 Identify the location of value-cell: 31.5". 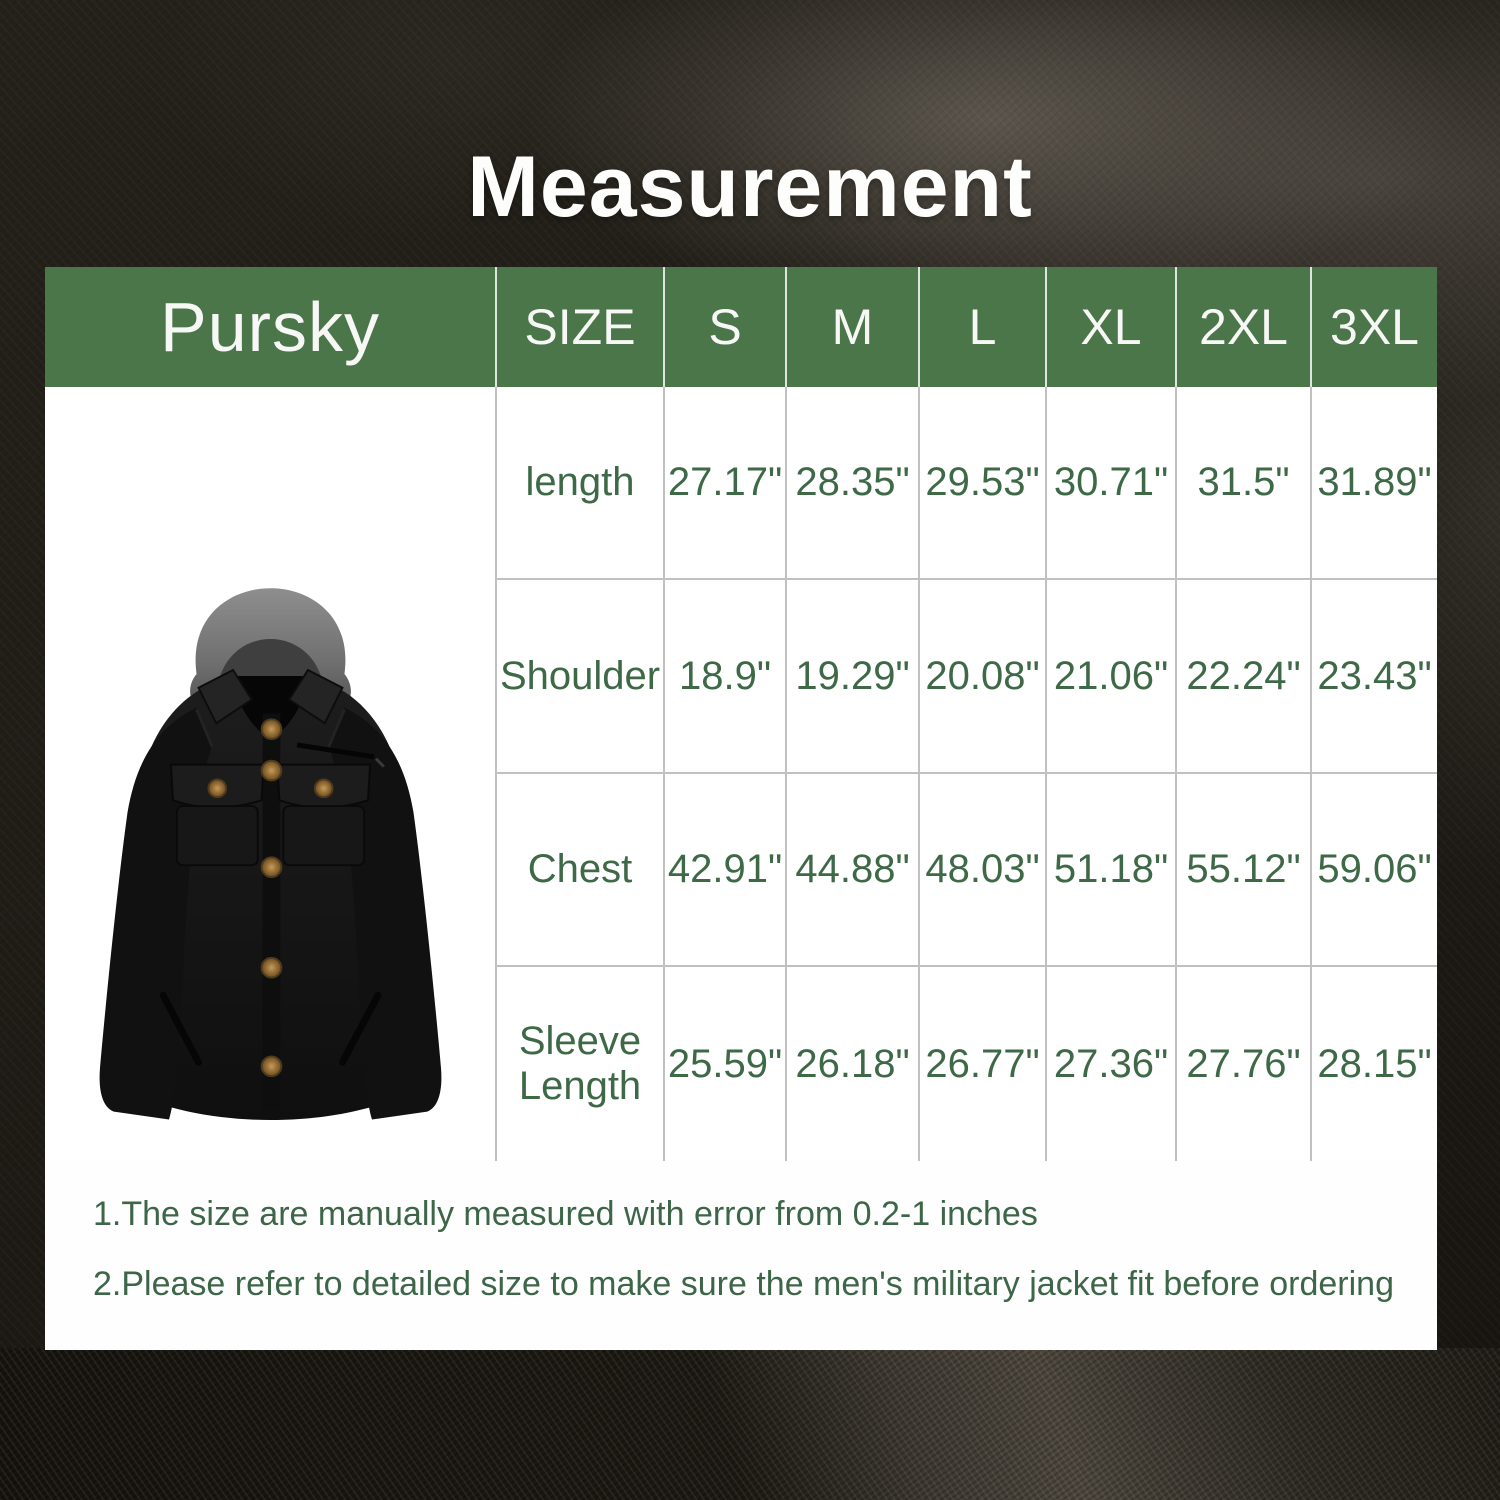
(1244, 483).